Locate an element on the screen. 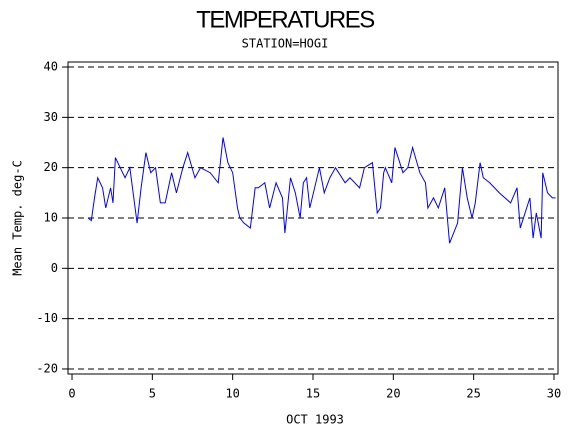  x-tick-label: 15 is located at coordinates (313, 394).